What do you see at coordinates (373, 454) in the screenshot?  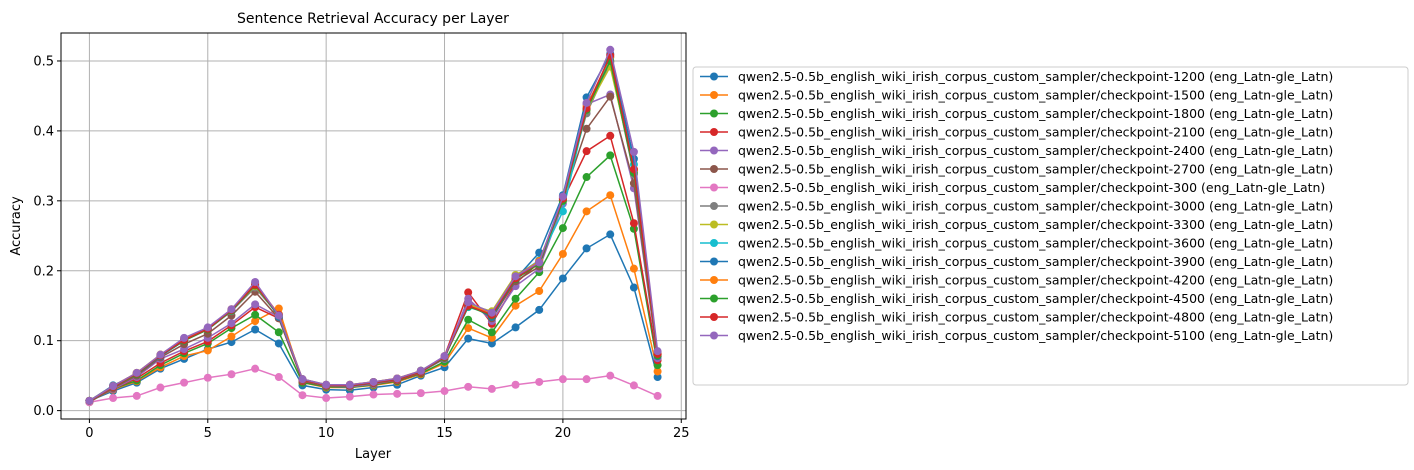 I see `x-axis-label: Layer` at bounding box center [373, 454].